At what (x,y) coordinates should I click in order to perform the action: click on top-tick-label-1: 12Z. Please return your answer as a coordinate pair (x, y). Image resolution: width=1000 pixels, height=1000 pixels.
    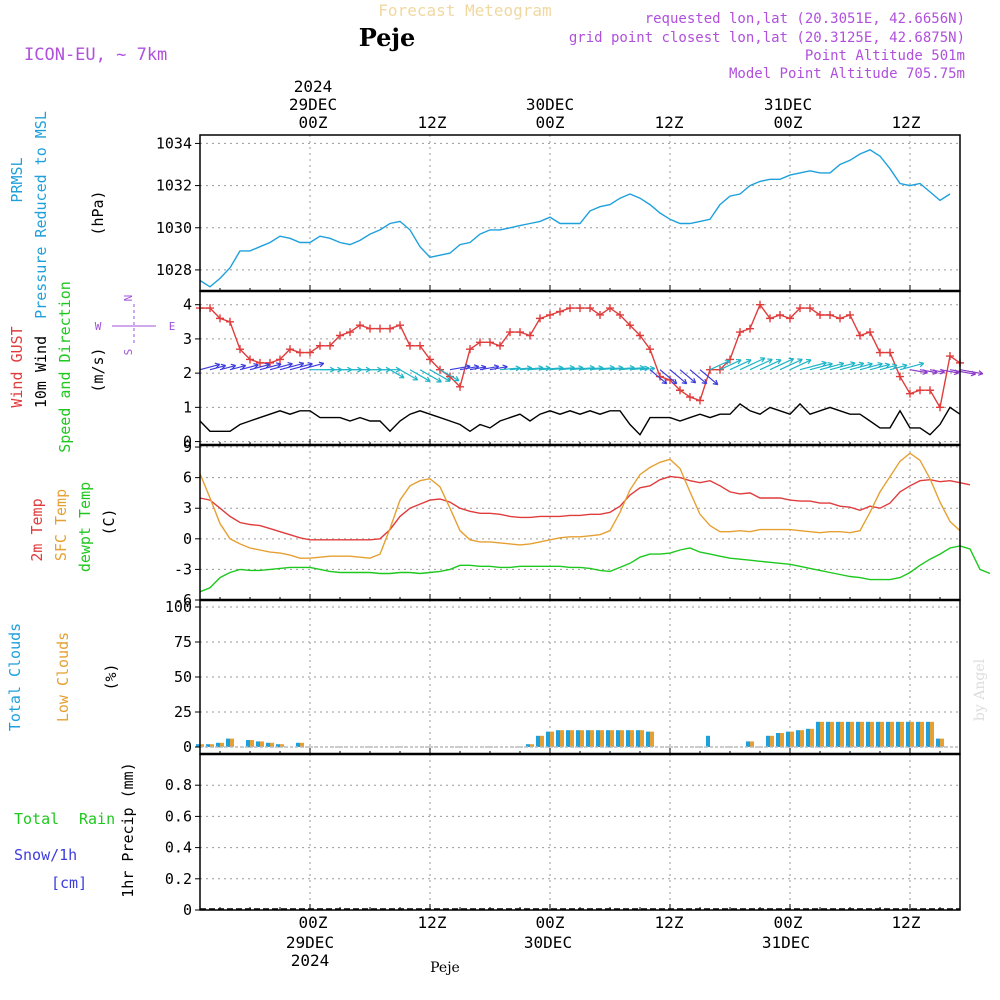
    Looking at the image, I should click on (432, 122).